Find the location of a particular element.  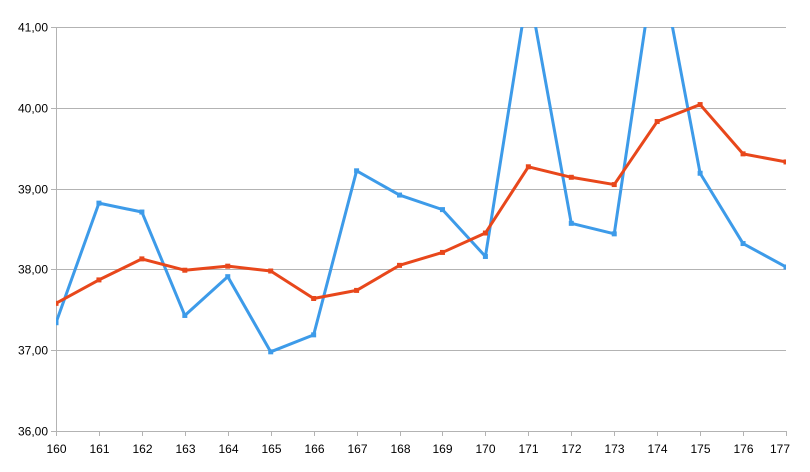

y-tick-label: 38,00 is located at coordinates (33, 270).